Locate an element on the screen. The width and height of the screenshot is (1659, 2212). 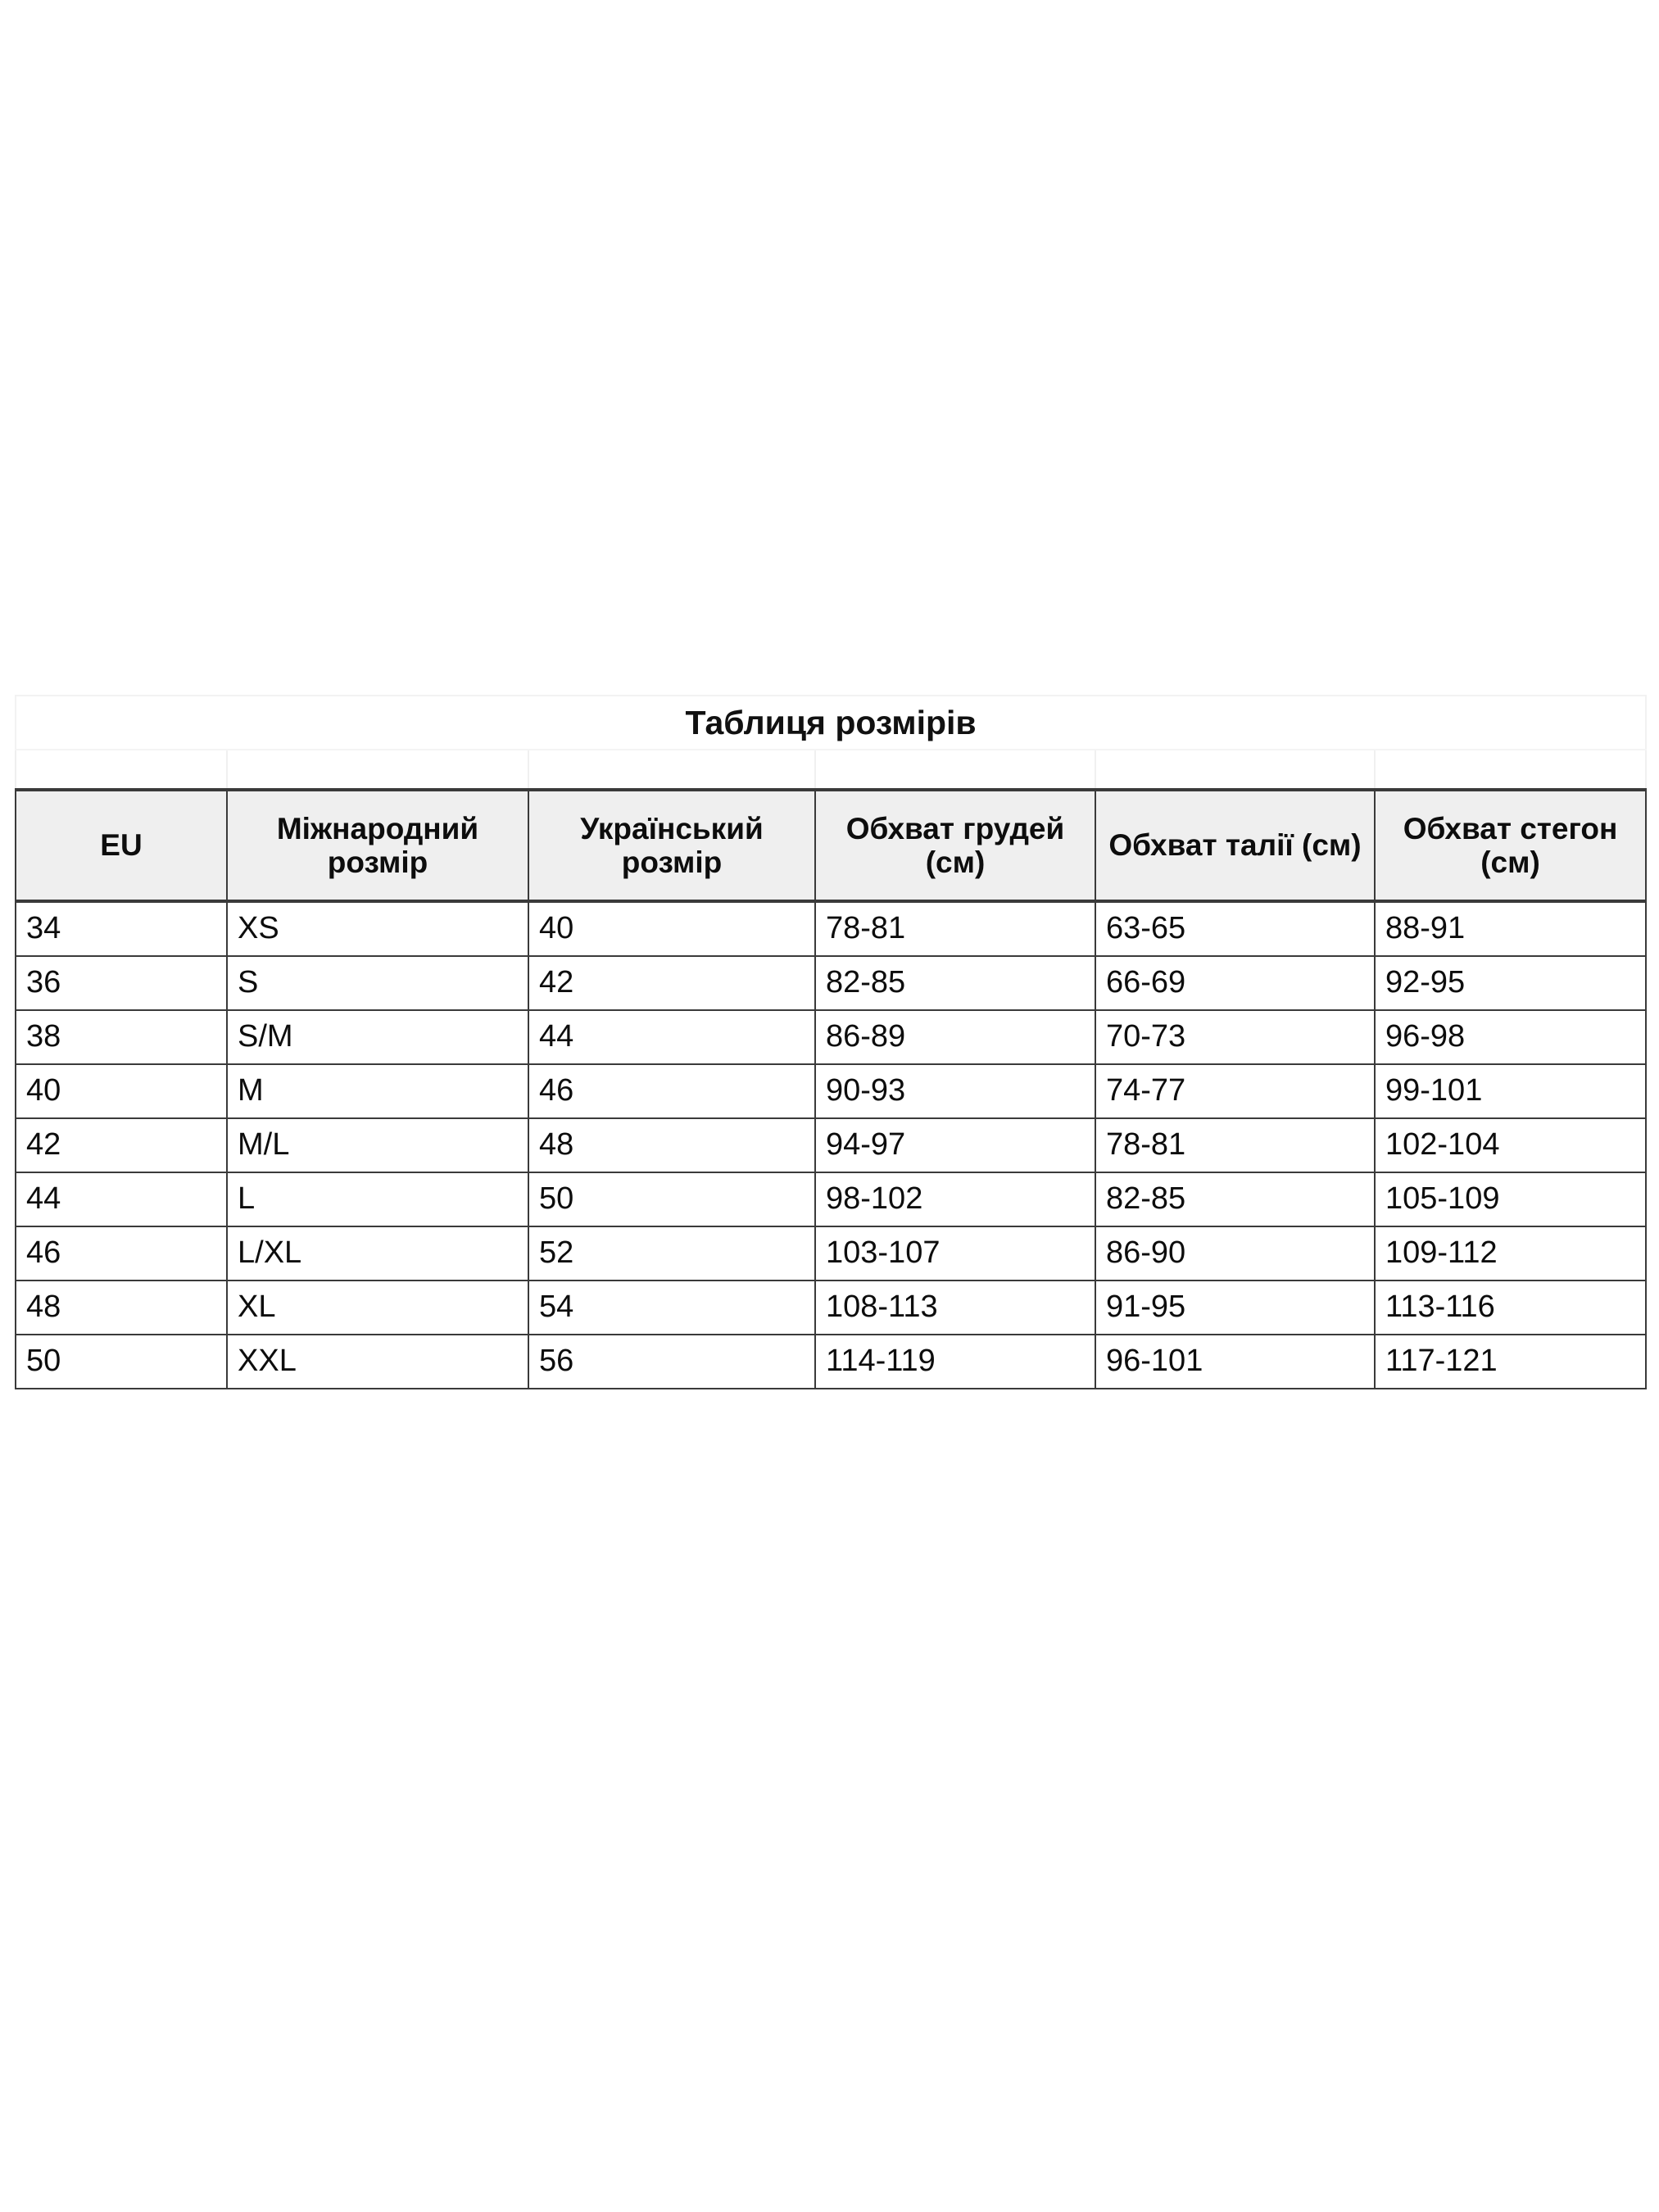
cell-intl: XXL is located at coordinates (377, 1361).